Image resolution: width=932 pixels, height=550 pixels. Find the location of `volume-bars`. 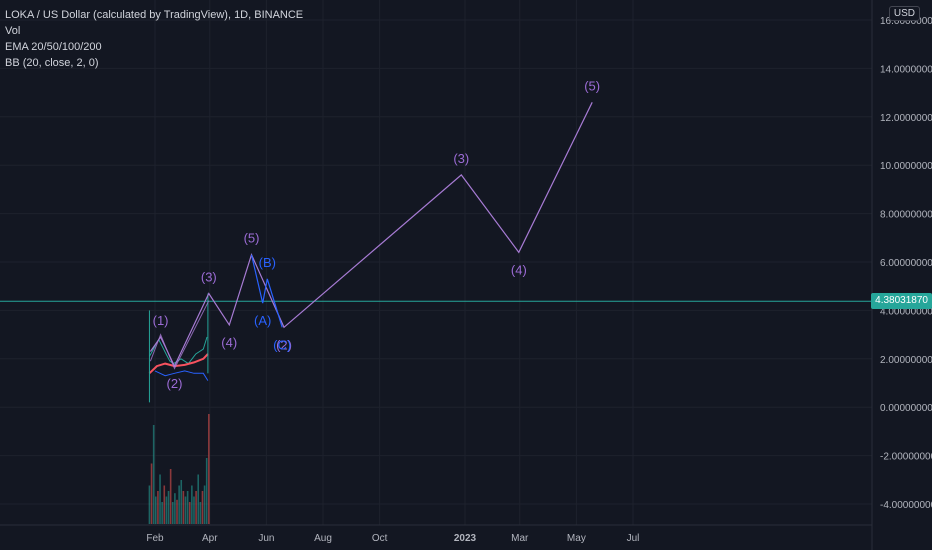

volume-bars is located at coordinates (179, 469).